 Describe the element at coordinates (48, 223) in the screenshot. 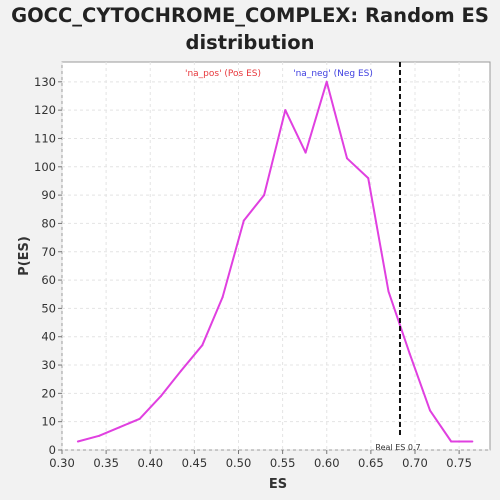

I see `y-tick-label: 80` at that location.